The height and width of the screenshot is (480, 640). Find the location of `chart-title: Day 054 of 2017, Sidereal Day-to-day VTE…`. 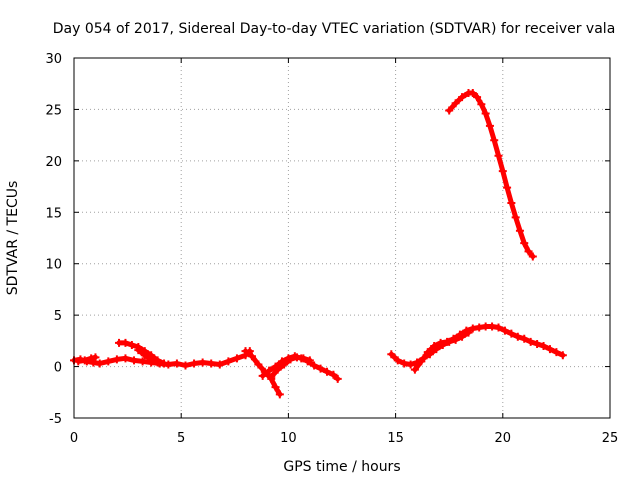

chart-title: Day 054 of 2017, Sidereal Day-to-day VTE… is located at coordinates (334, 29).